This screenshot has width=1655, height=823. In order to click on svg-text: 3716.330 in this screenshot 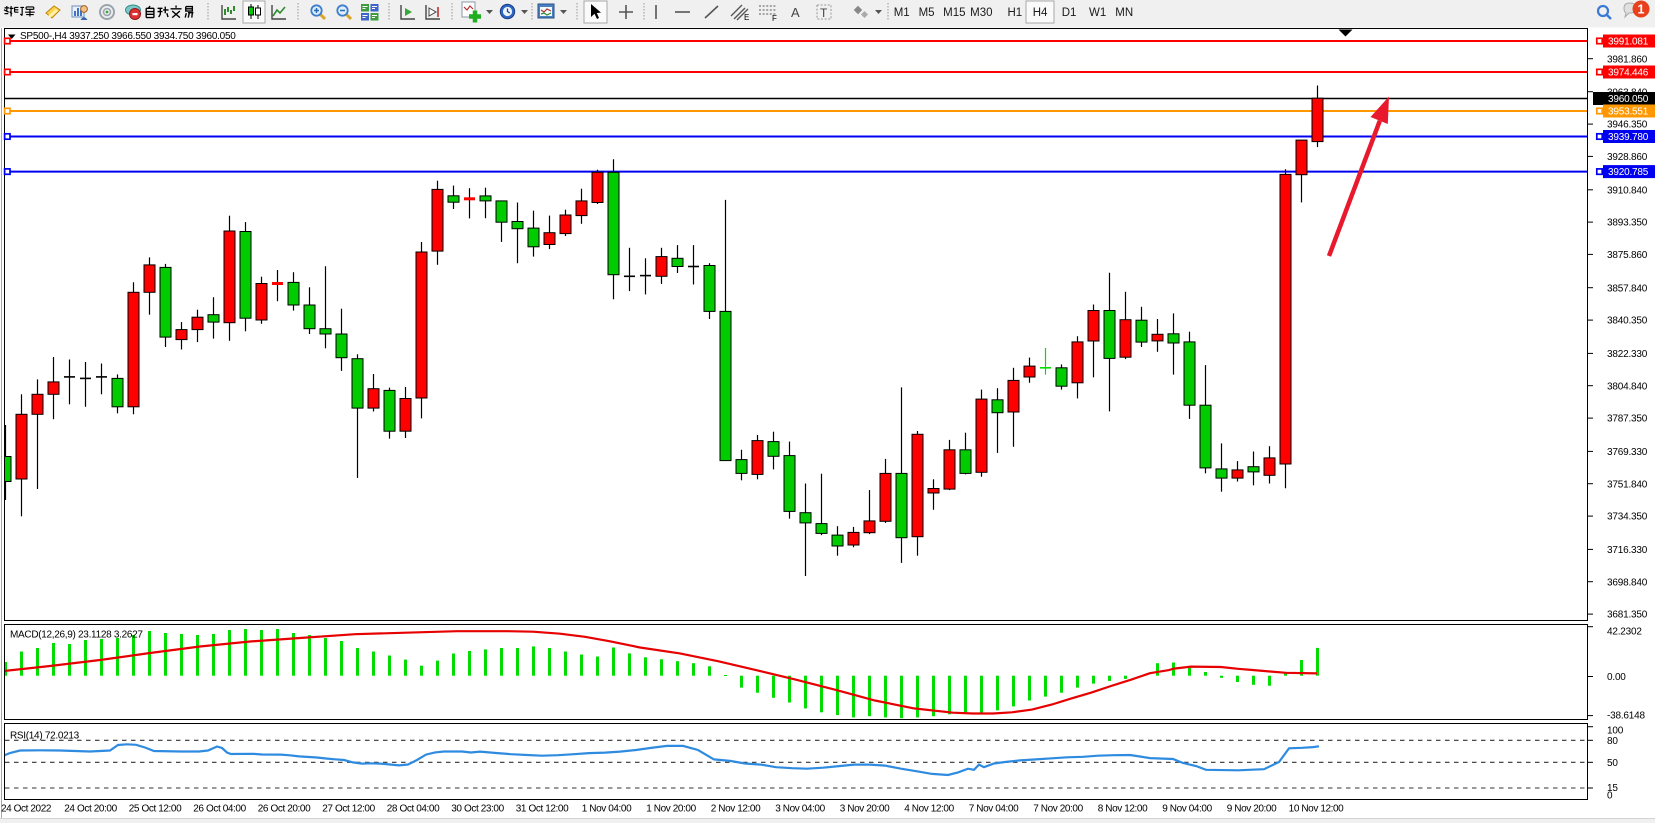, I will do `click(1627, 550)`.